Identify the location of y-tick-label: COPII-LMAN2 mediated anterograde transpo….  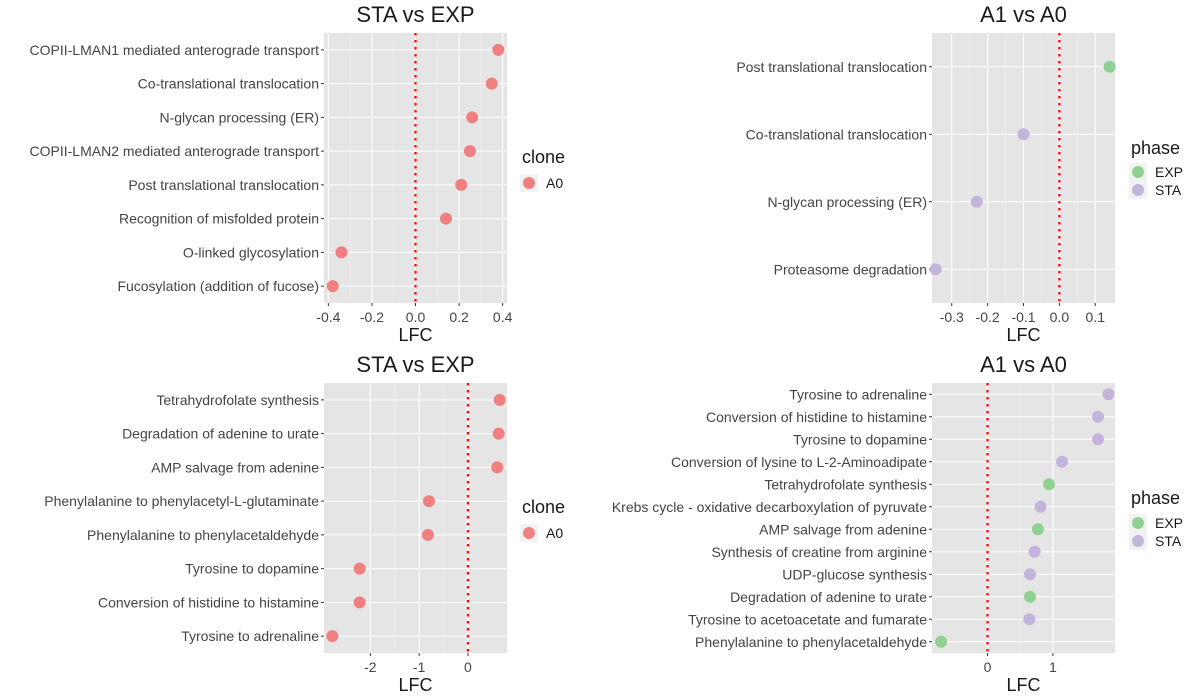
(175, 151).